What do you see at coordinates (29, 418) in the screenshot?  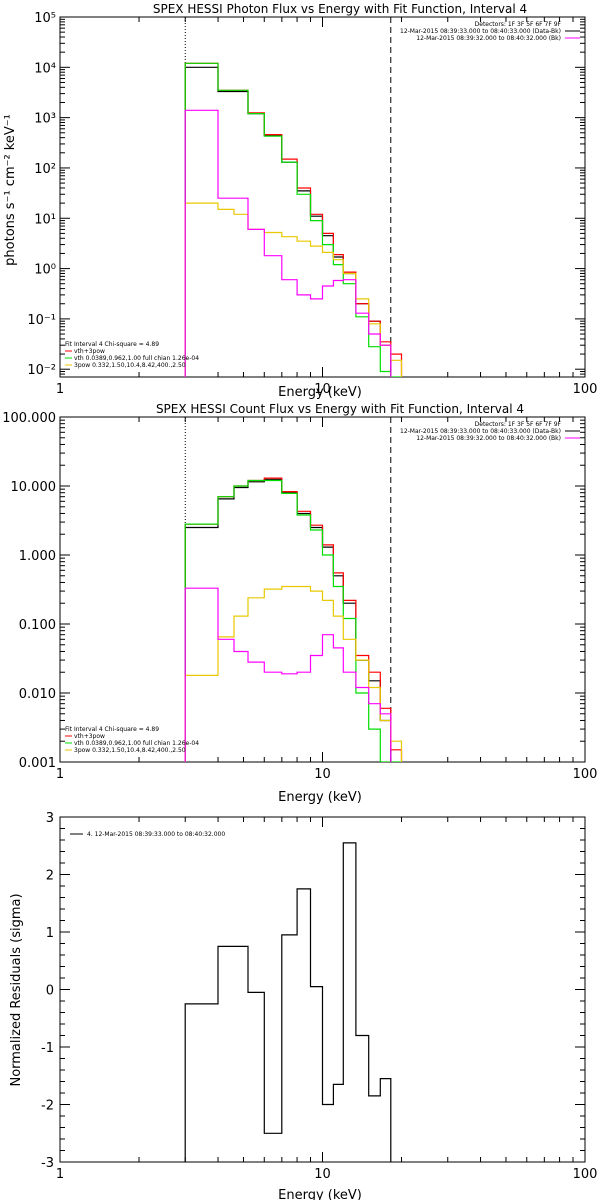 I see `y-tick-label: 100.000` at bounding box center [29, 418].